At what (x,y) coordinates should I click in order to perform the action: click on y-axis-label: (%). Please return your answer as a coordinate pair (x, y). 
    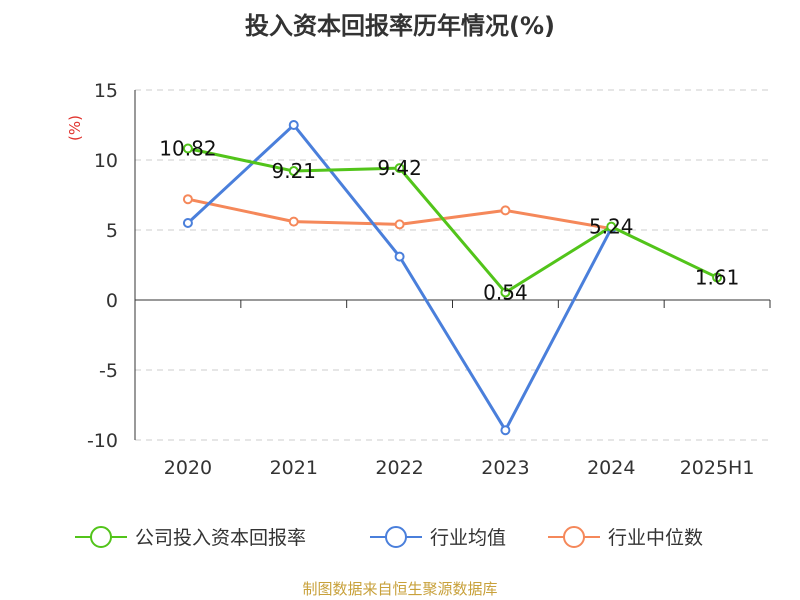
    Looking at the image, I should click on (75, 128).